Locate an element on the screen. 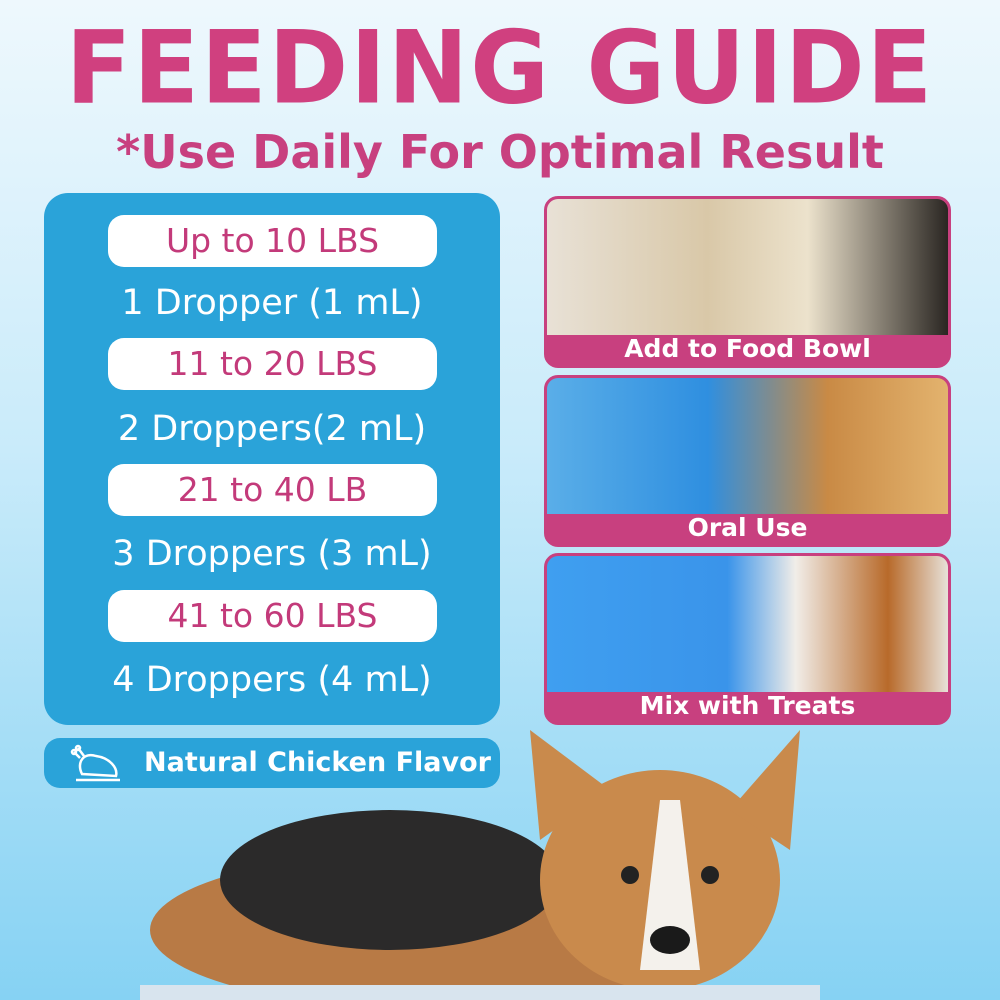 The height and width of the screenshot is (1000, 1000). method-card-treats: Mix with Treats is located at coordinates (747, 639).